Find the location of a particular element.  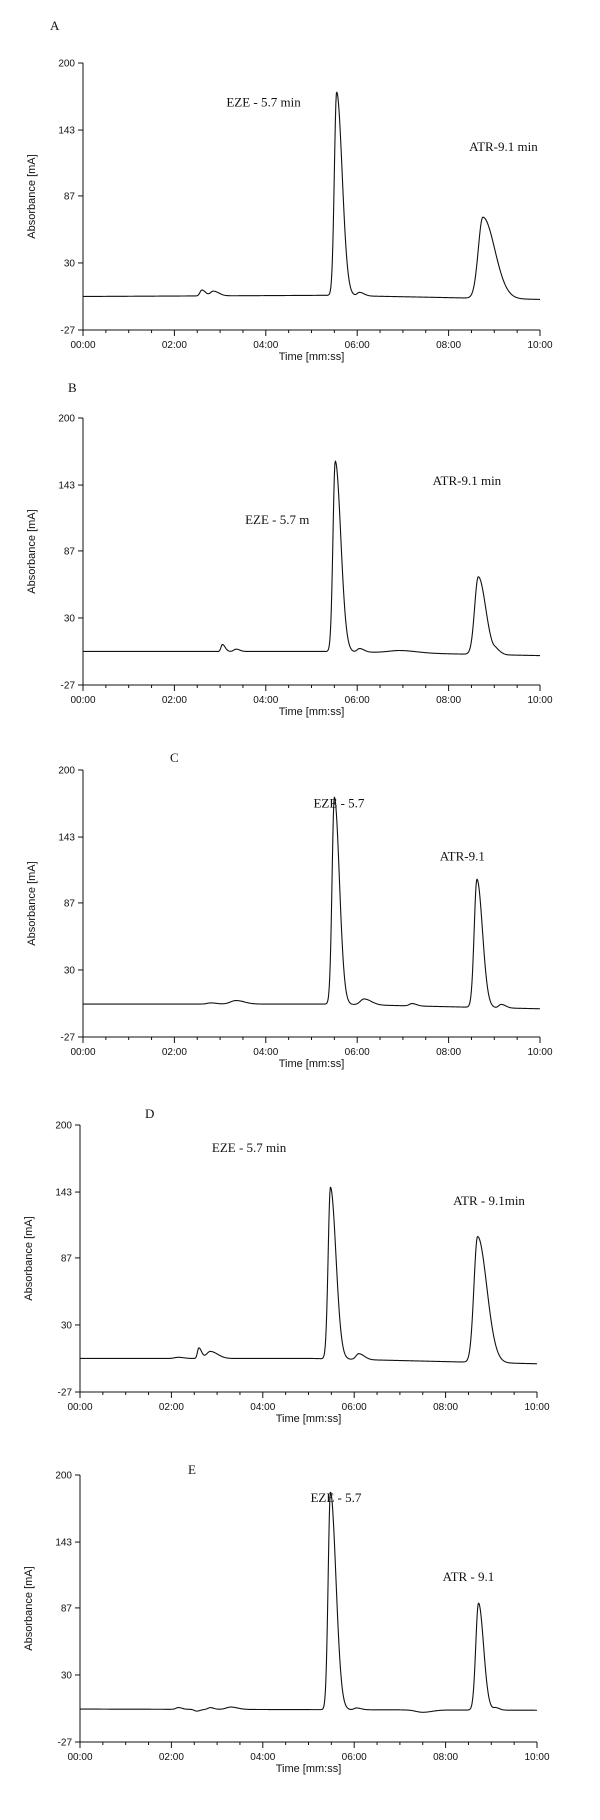

panel-letter: A is located at coordinates (55, 25).